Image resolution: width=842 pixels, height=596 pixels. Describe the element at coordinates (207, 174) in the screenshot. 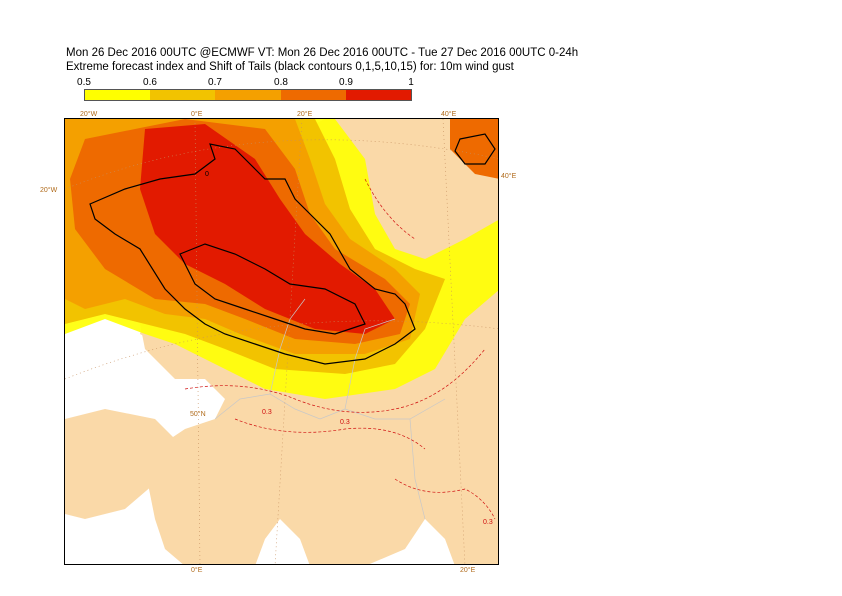

I see `sot-contour-label: 0` at that location.